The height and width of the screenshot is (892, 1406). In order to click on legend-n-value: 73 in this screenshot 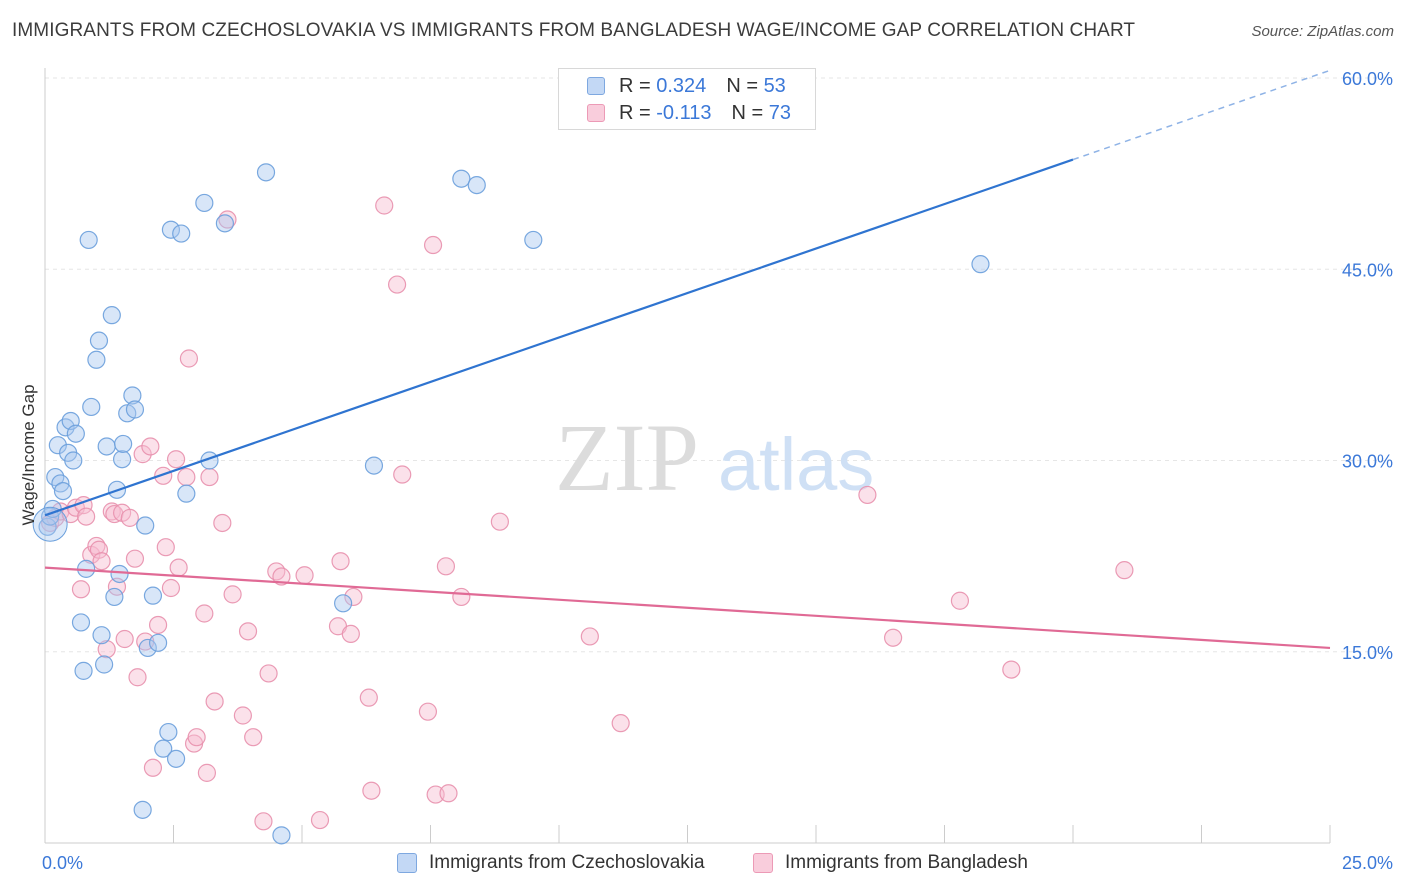, I will do `click(779, 113)`.